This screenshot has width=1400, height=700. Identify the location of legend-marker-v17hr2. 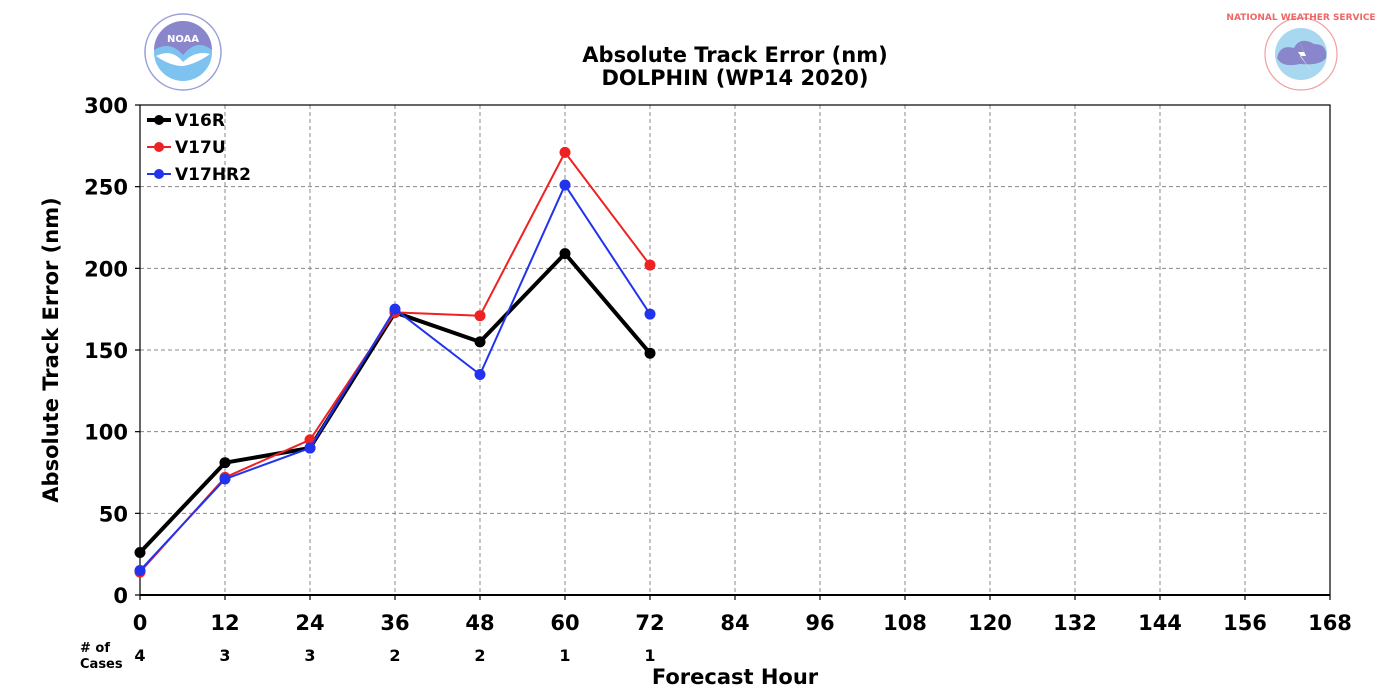
(159, 174).